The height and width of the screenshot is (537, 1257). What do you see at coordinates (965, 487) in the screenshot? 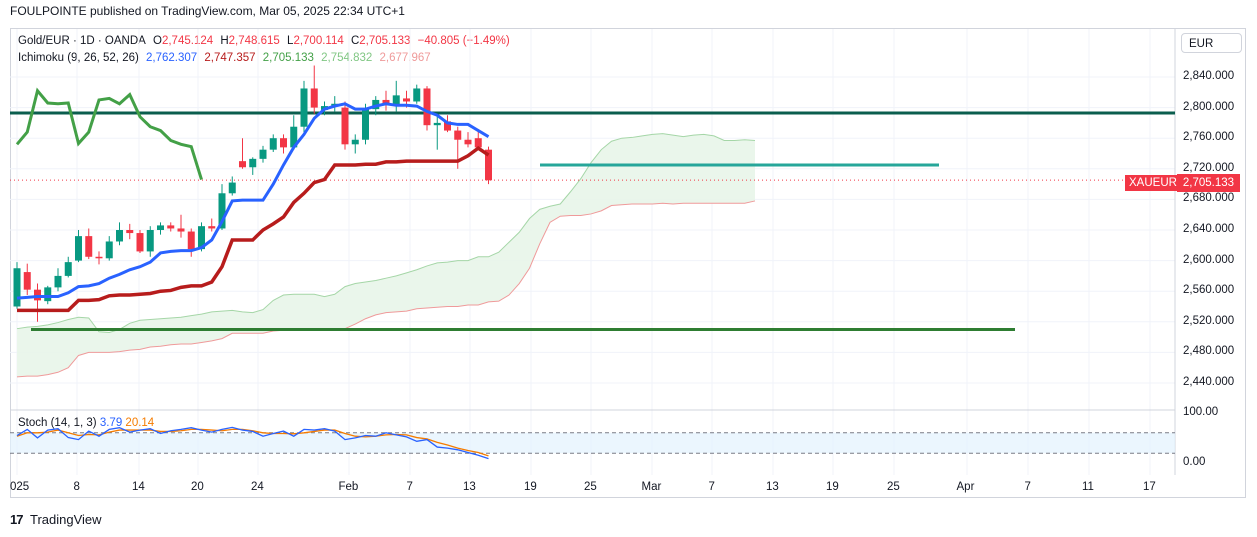
I see `time-axis-label: Apr` at bounding box center [965, 487].